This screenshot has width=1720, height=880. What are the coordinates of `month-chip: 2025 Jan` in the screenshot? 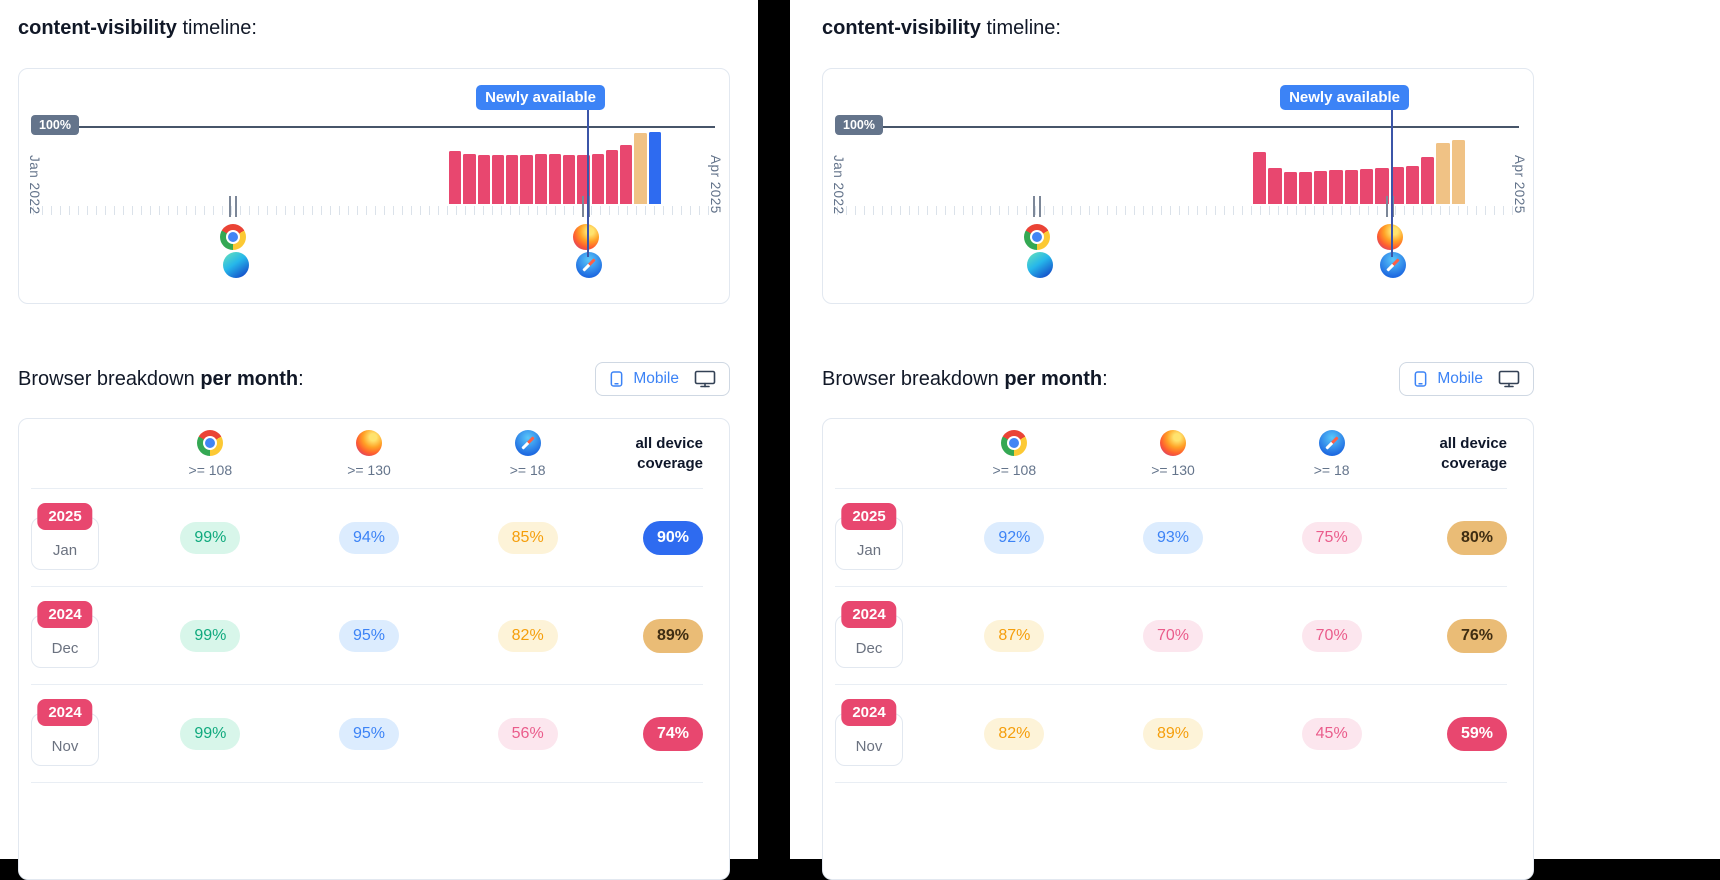 It's located at (869, 536).